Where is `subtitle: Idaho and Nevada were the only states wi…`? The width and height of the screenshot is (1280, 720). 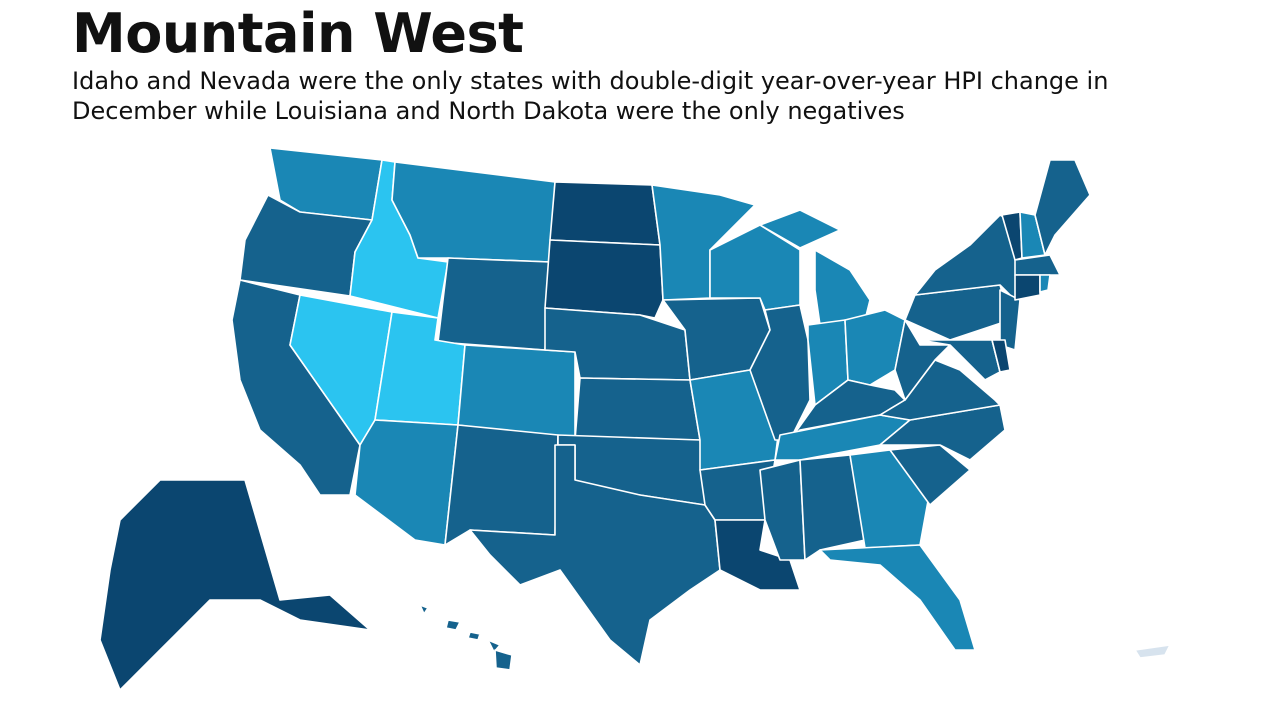 subtitle: Idaho and Nevada were the only states wi… is located at coordinates (590, 96).